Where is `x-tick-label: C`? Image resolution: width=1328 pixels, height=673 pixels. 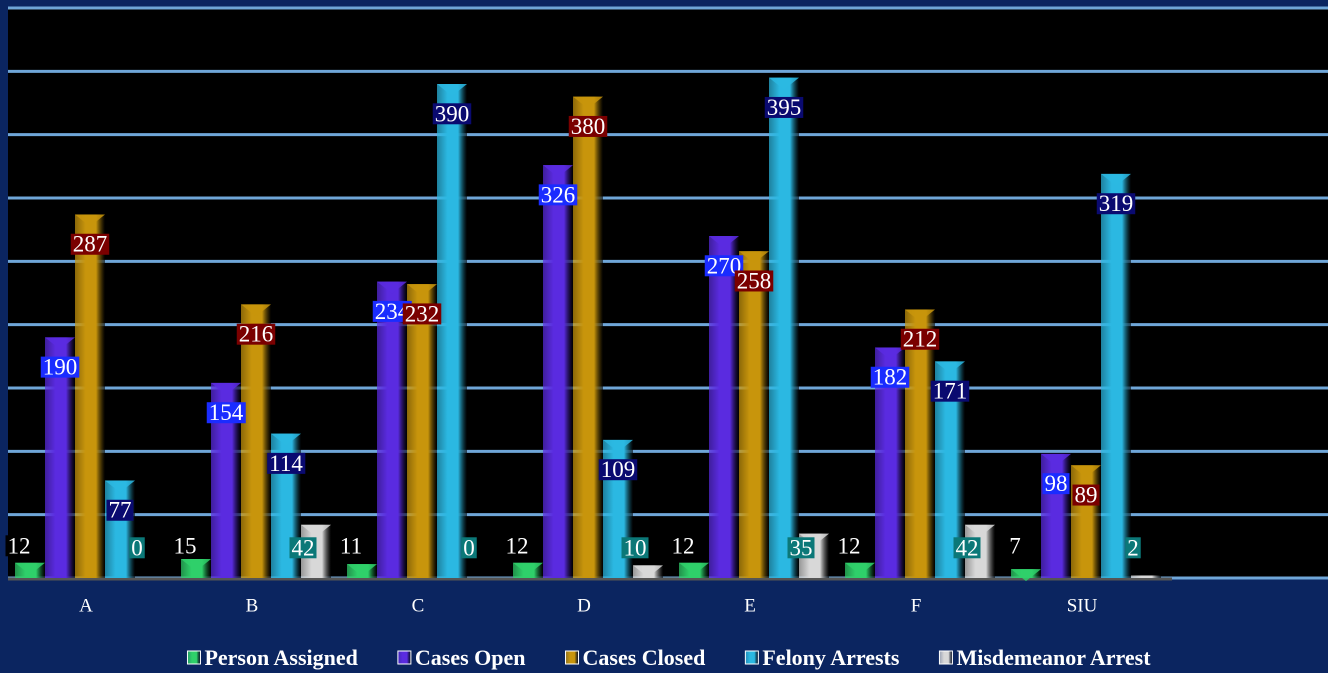 x-tick-label: C is located at coordinates (418, 605).